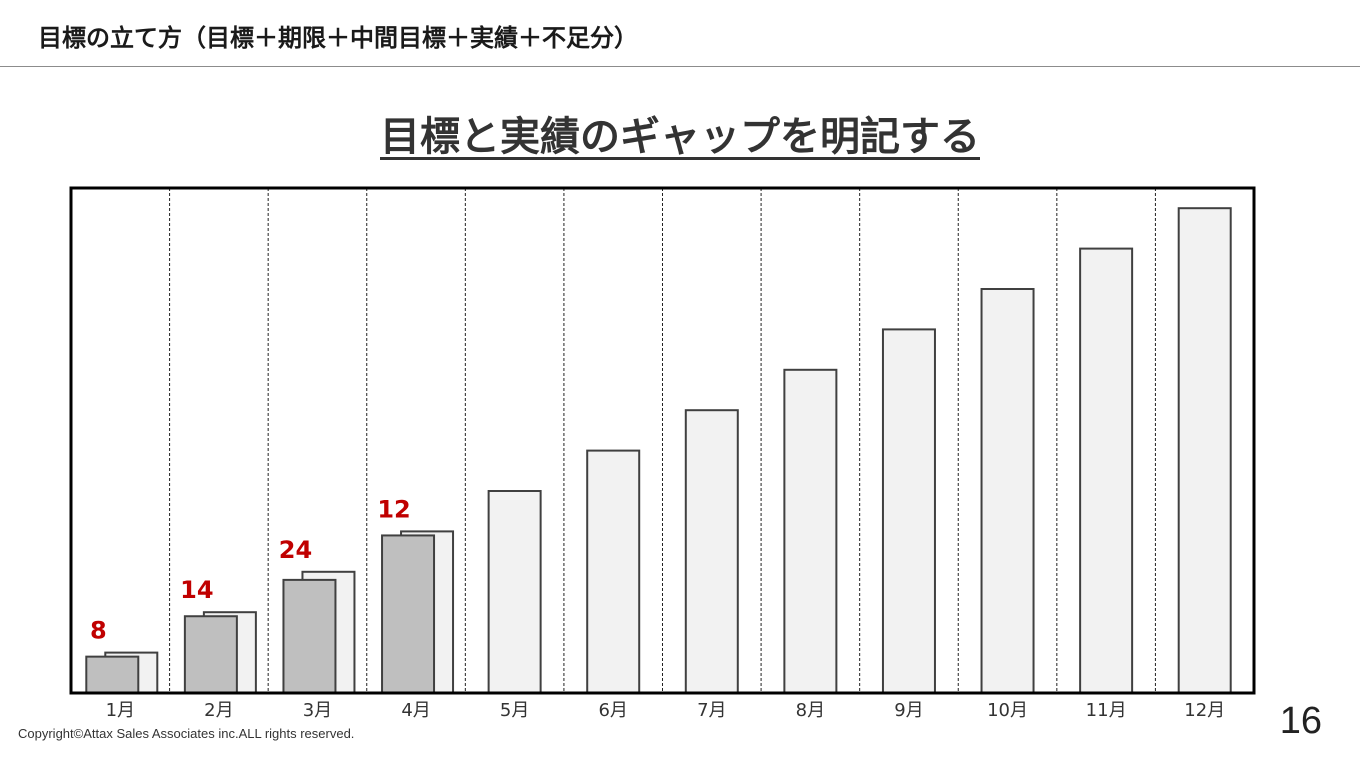 This screenshot has width=1360, height=766. What do you see at coordinates (612, 710) in the screenshot?
I see `x-tick-label: 6月` at bounding box center [612, 710].